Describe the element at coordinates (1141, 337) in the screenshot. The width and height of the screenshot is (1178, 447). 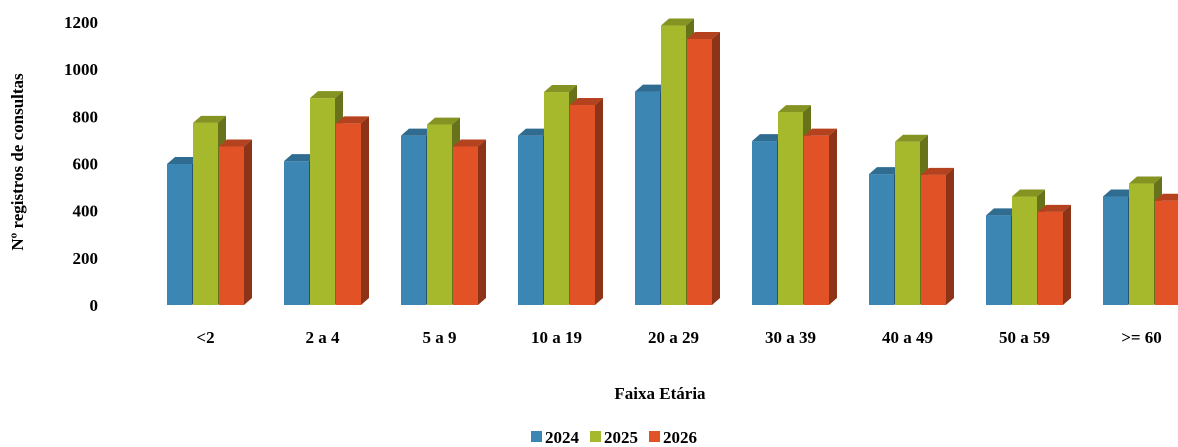
I see `x-tick-label: >= 60` at that location.